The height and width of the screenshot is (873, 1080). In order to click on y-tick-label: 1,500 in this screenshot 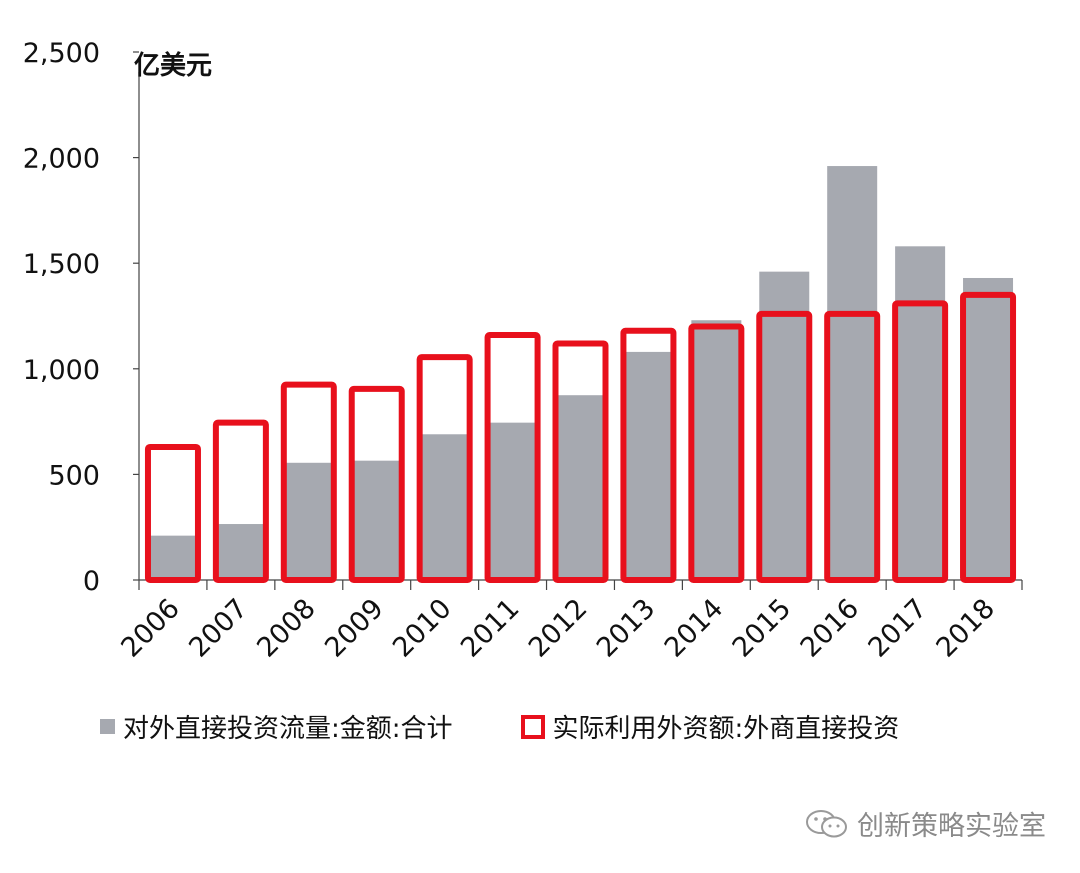, I will do `click(61, 264)`.